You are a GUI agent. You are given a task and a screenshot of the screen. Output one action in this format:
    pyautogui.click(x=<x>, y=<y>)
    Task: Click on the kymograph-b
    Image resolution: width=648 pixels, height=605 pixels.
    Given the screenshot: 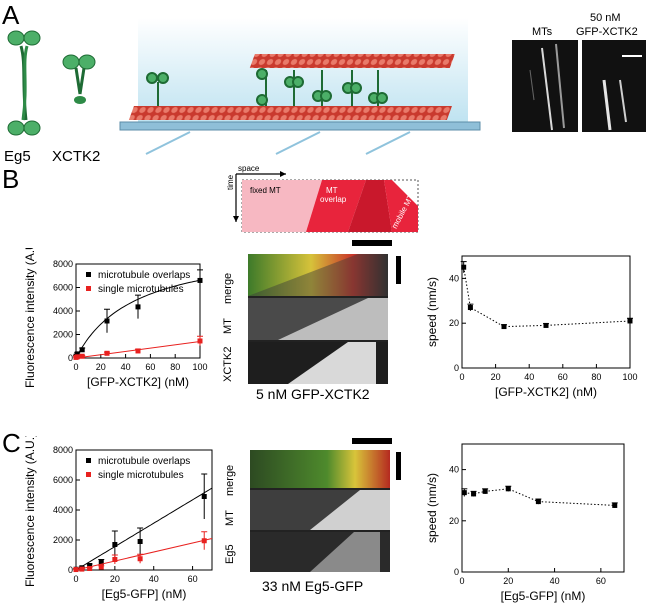 What is the action you would take?
    pyautogui.click(x=318, y=319)
    